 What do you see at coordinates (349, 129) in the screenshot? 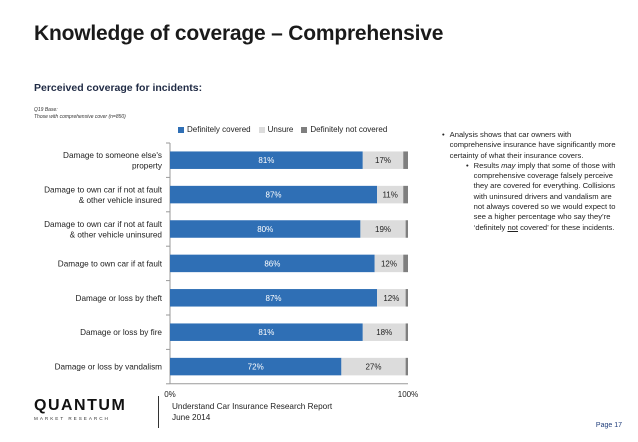
I see `legend-label: Definitely not covered` at bounding box center [349, 129].